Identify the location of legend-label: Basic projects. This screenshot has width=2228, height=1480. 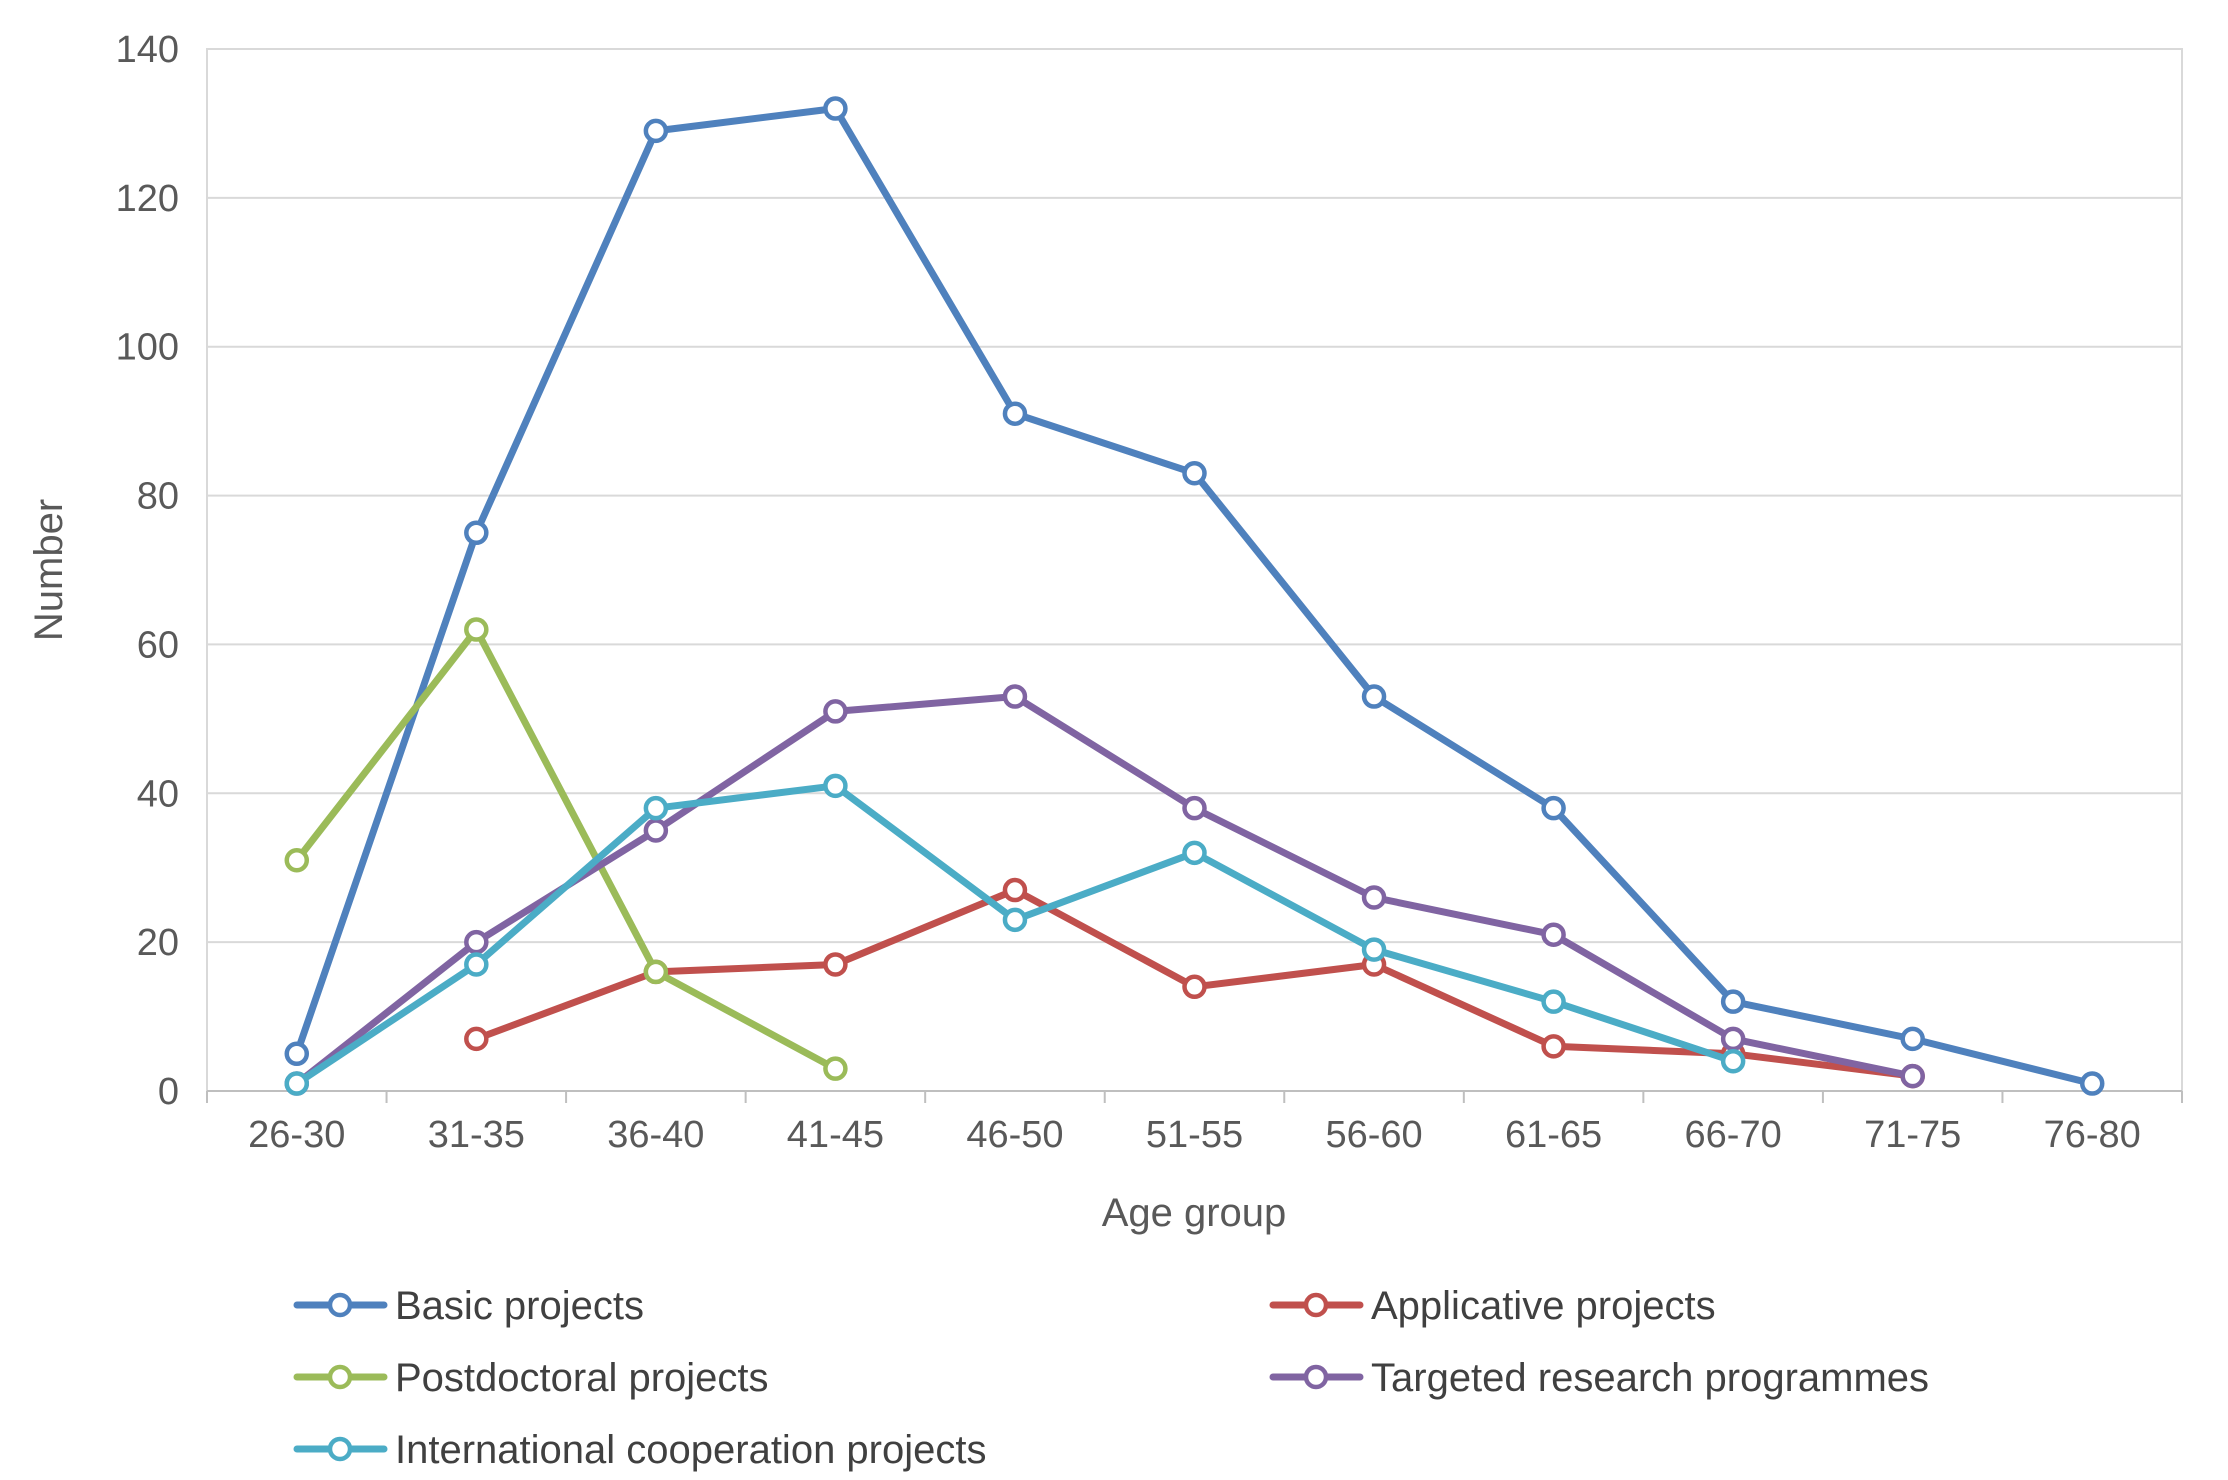
(519, 1306).